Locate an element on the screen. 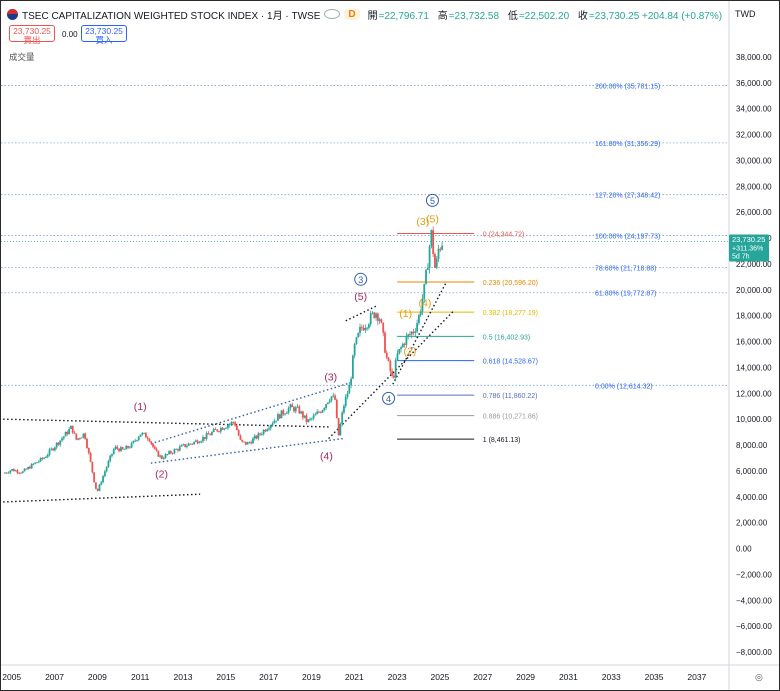 The image size is (780, 691). wave-label: (1) is located at coordinates (405, 314).